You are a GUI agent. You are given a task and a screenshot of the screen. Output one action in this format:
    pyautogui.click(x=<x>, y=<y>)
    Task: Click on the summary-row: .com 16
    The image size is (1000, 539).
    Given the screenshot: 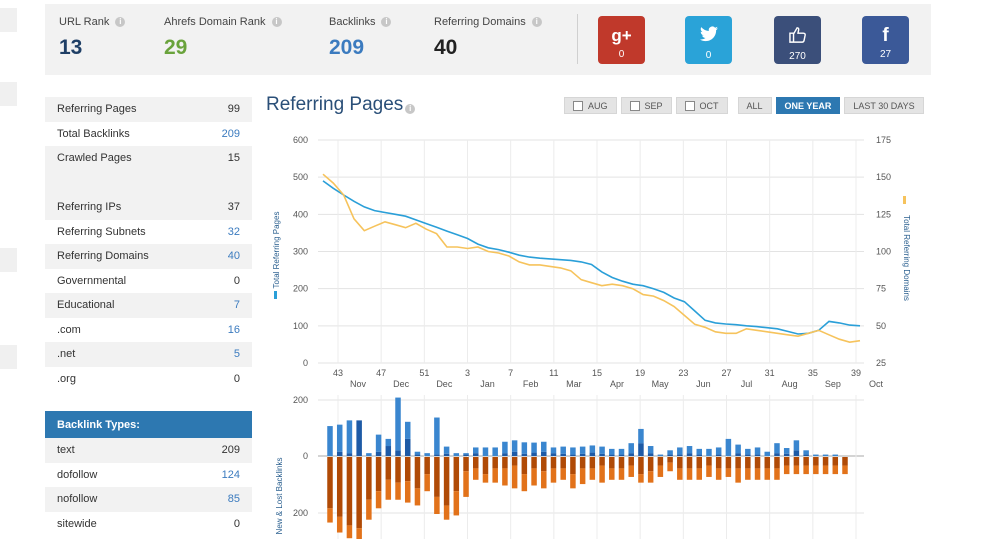 What is the action you would take?
    pyautogui.click(x=148, y=329)
    